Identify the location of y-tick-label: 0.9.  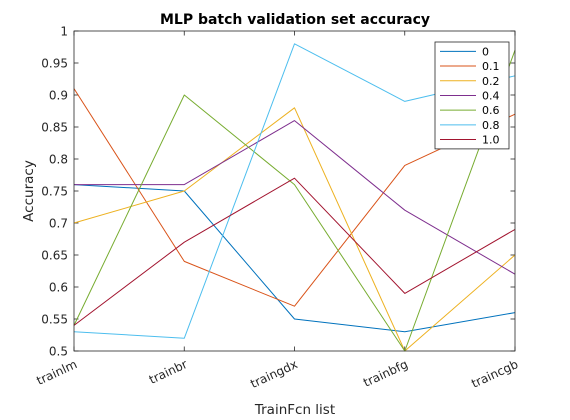
(58, 96).